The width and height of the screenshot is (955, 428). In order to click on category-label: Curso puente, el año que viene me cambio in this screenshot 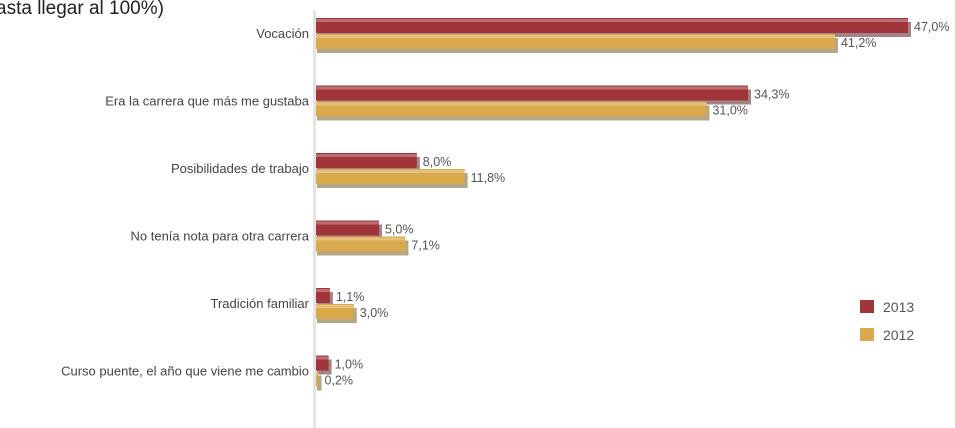, I will do `click(185, 371)`.